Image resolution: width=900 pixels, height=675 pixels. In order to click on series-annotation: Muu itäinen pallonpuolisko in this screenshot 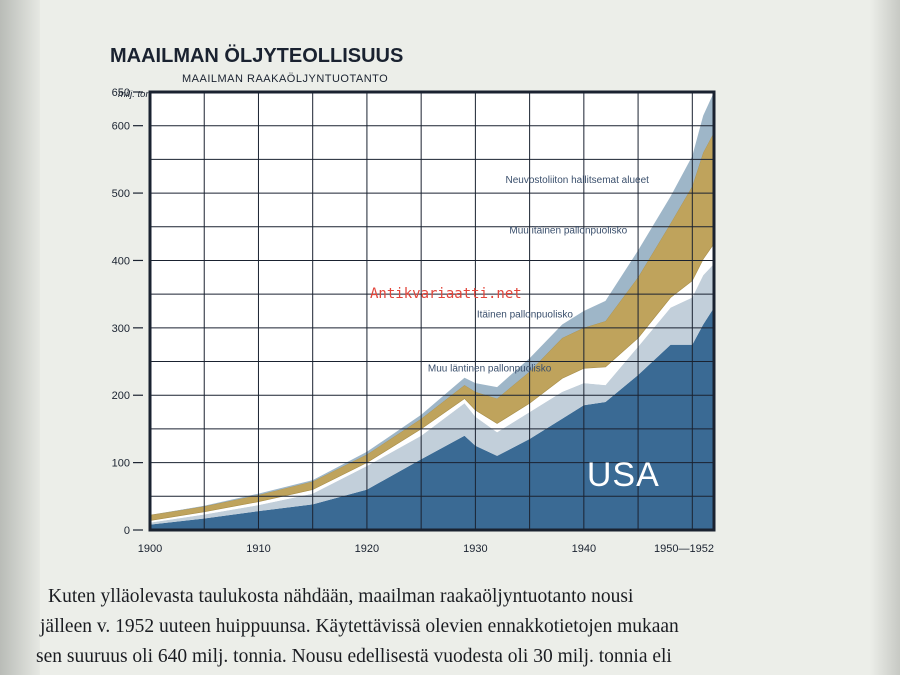, I will do `click(568, 231)`.